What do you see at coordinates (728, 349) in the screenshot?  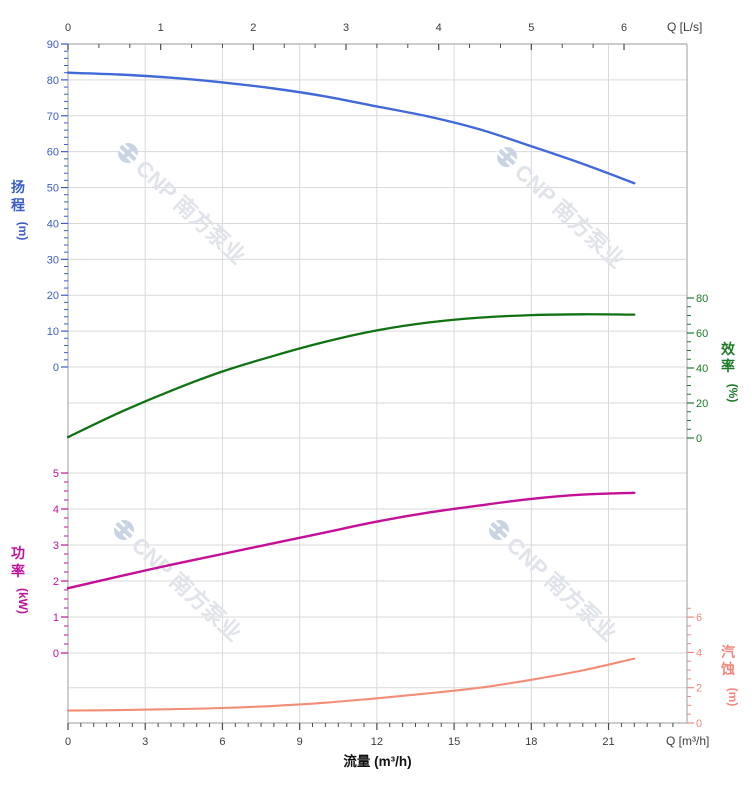 I see `efficiency-title-char: 效` at bounding box center [728, 349].